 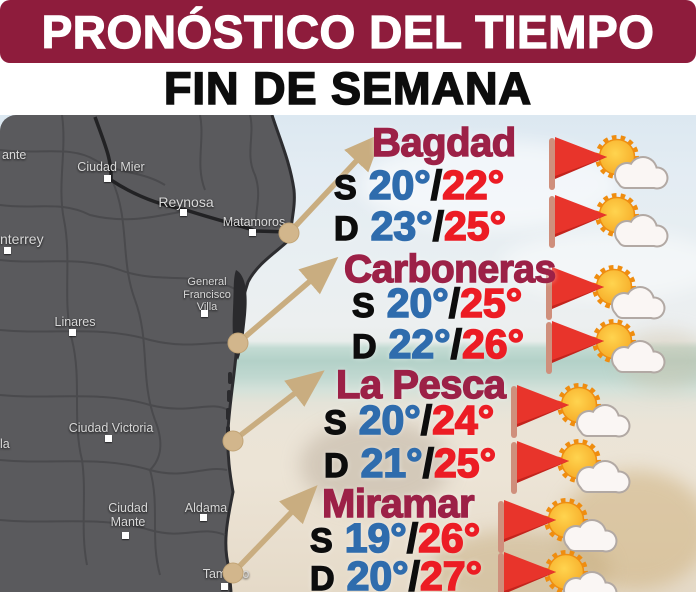 I want to click on map-label-cut-city: ante, so click(x=14, y=155).